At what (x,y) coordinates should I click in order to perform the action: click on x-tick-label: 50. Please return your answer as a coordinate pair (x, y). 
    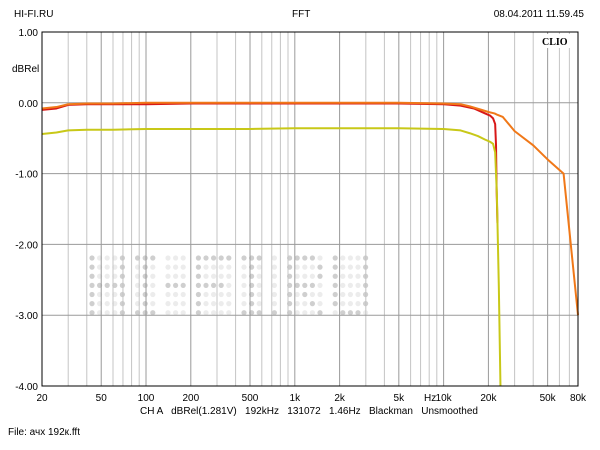
    Looking at the image, I should click on (102, 398).